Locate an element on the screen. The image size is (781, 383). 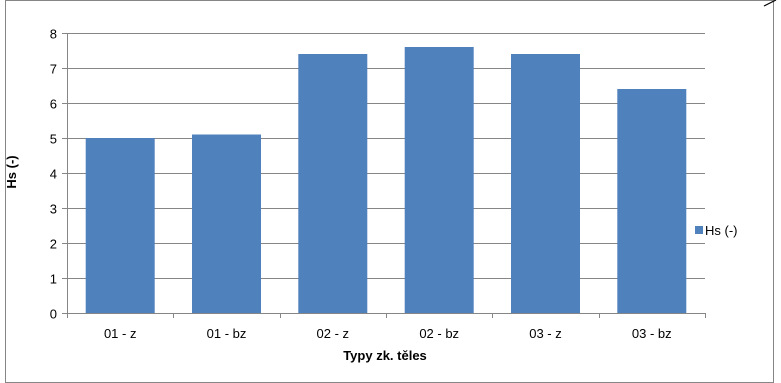
x-tick-label: 01 - z is located at coordinates (120, 333).